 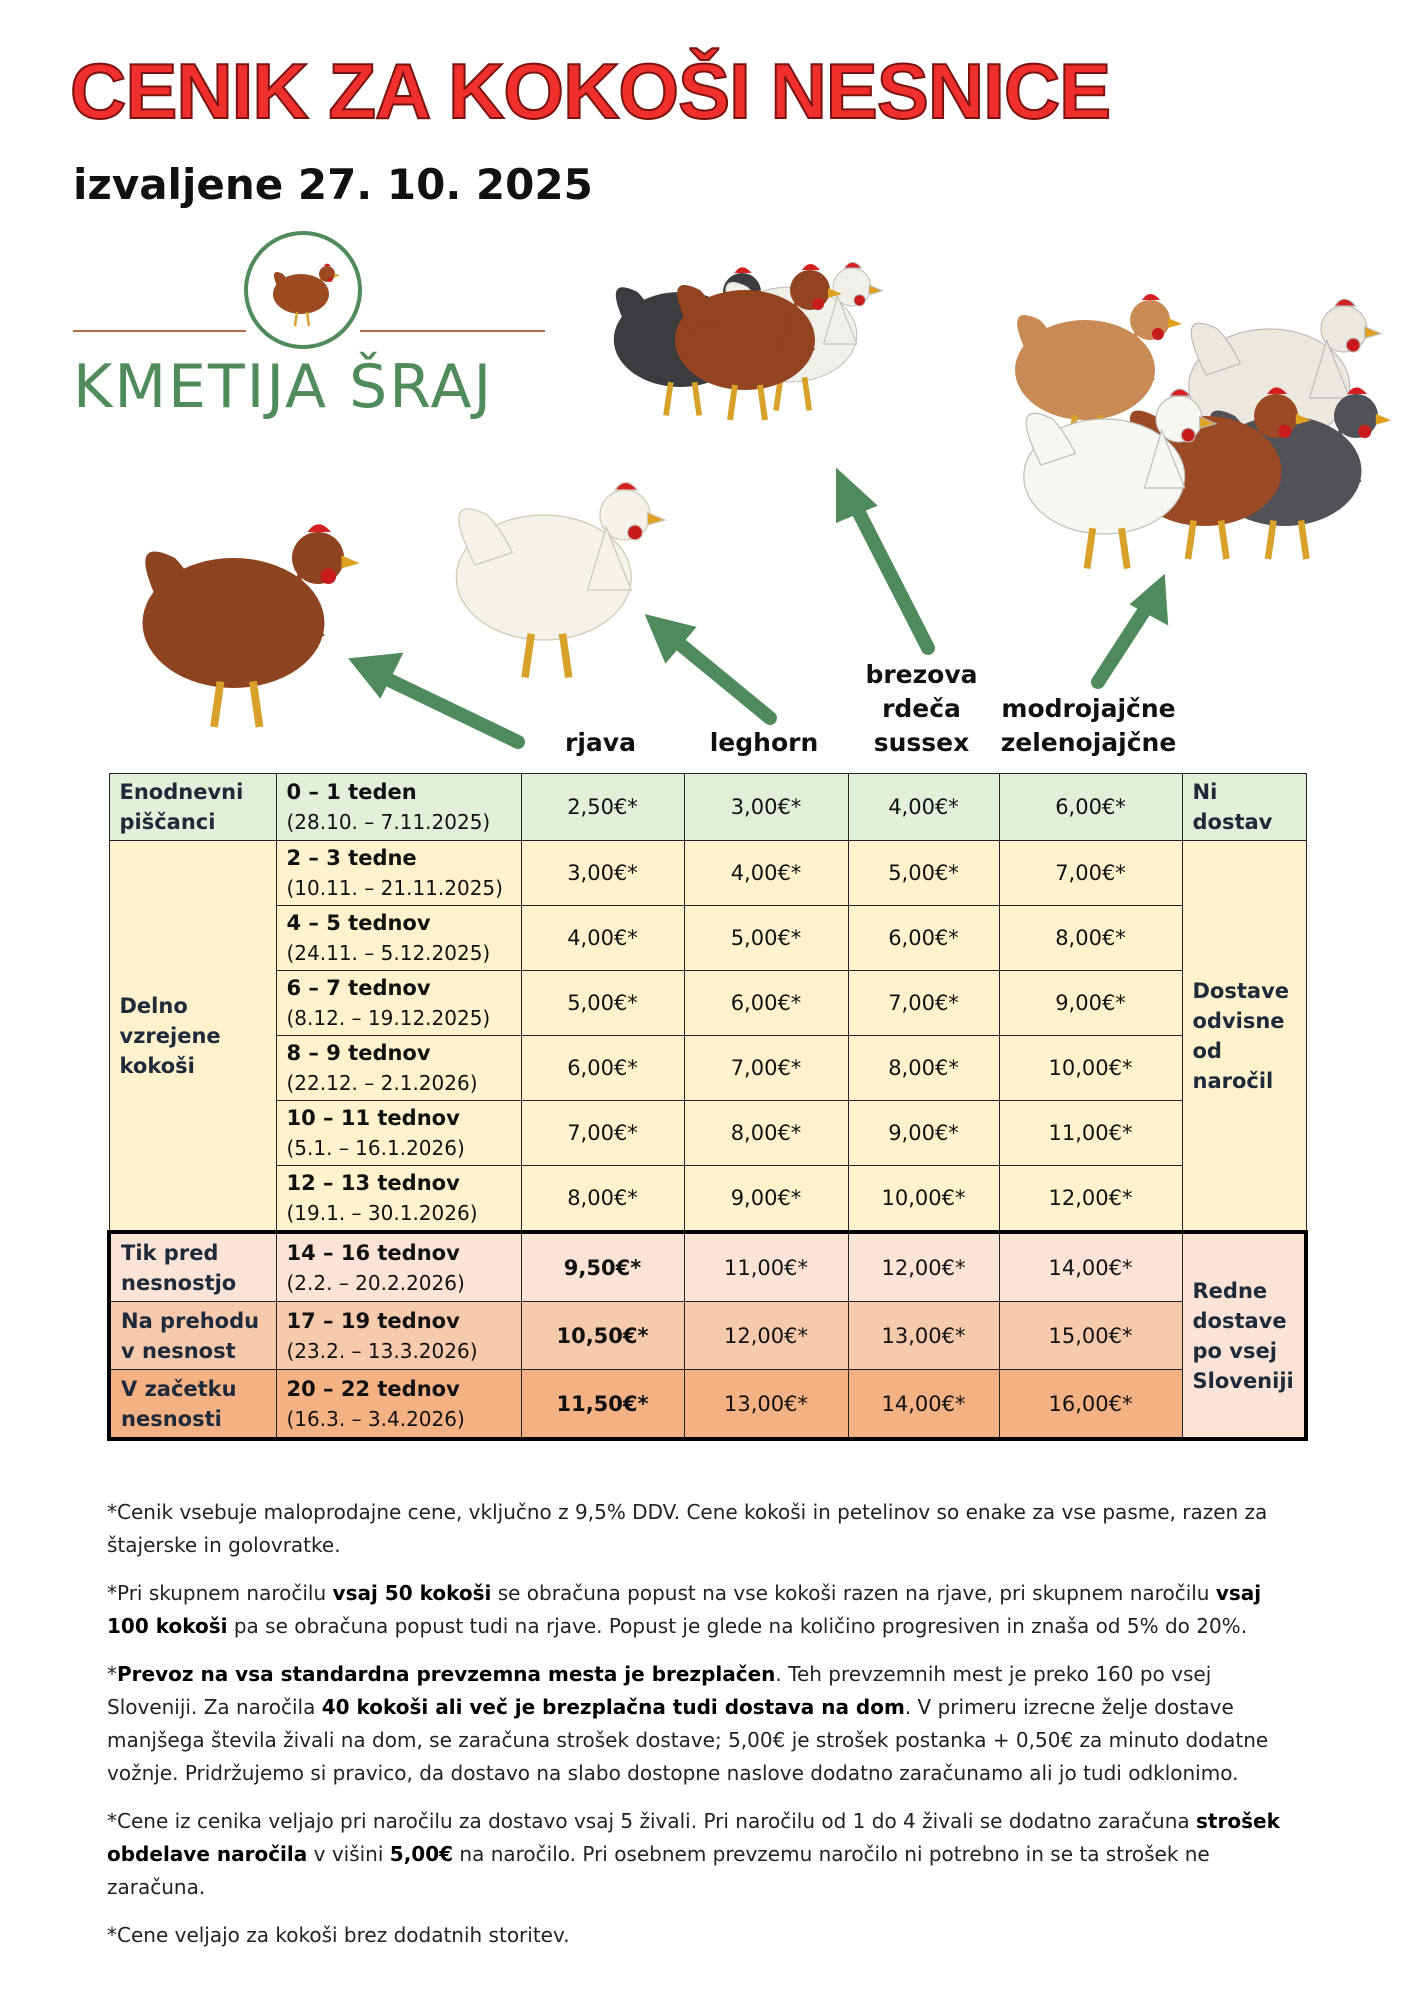 I want to click on logo-hen, so click(x=306, y=295).